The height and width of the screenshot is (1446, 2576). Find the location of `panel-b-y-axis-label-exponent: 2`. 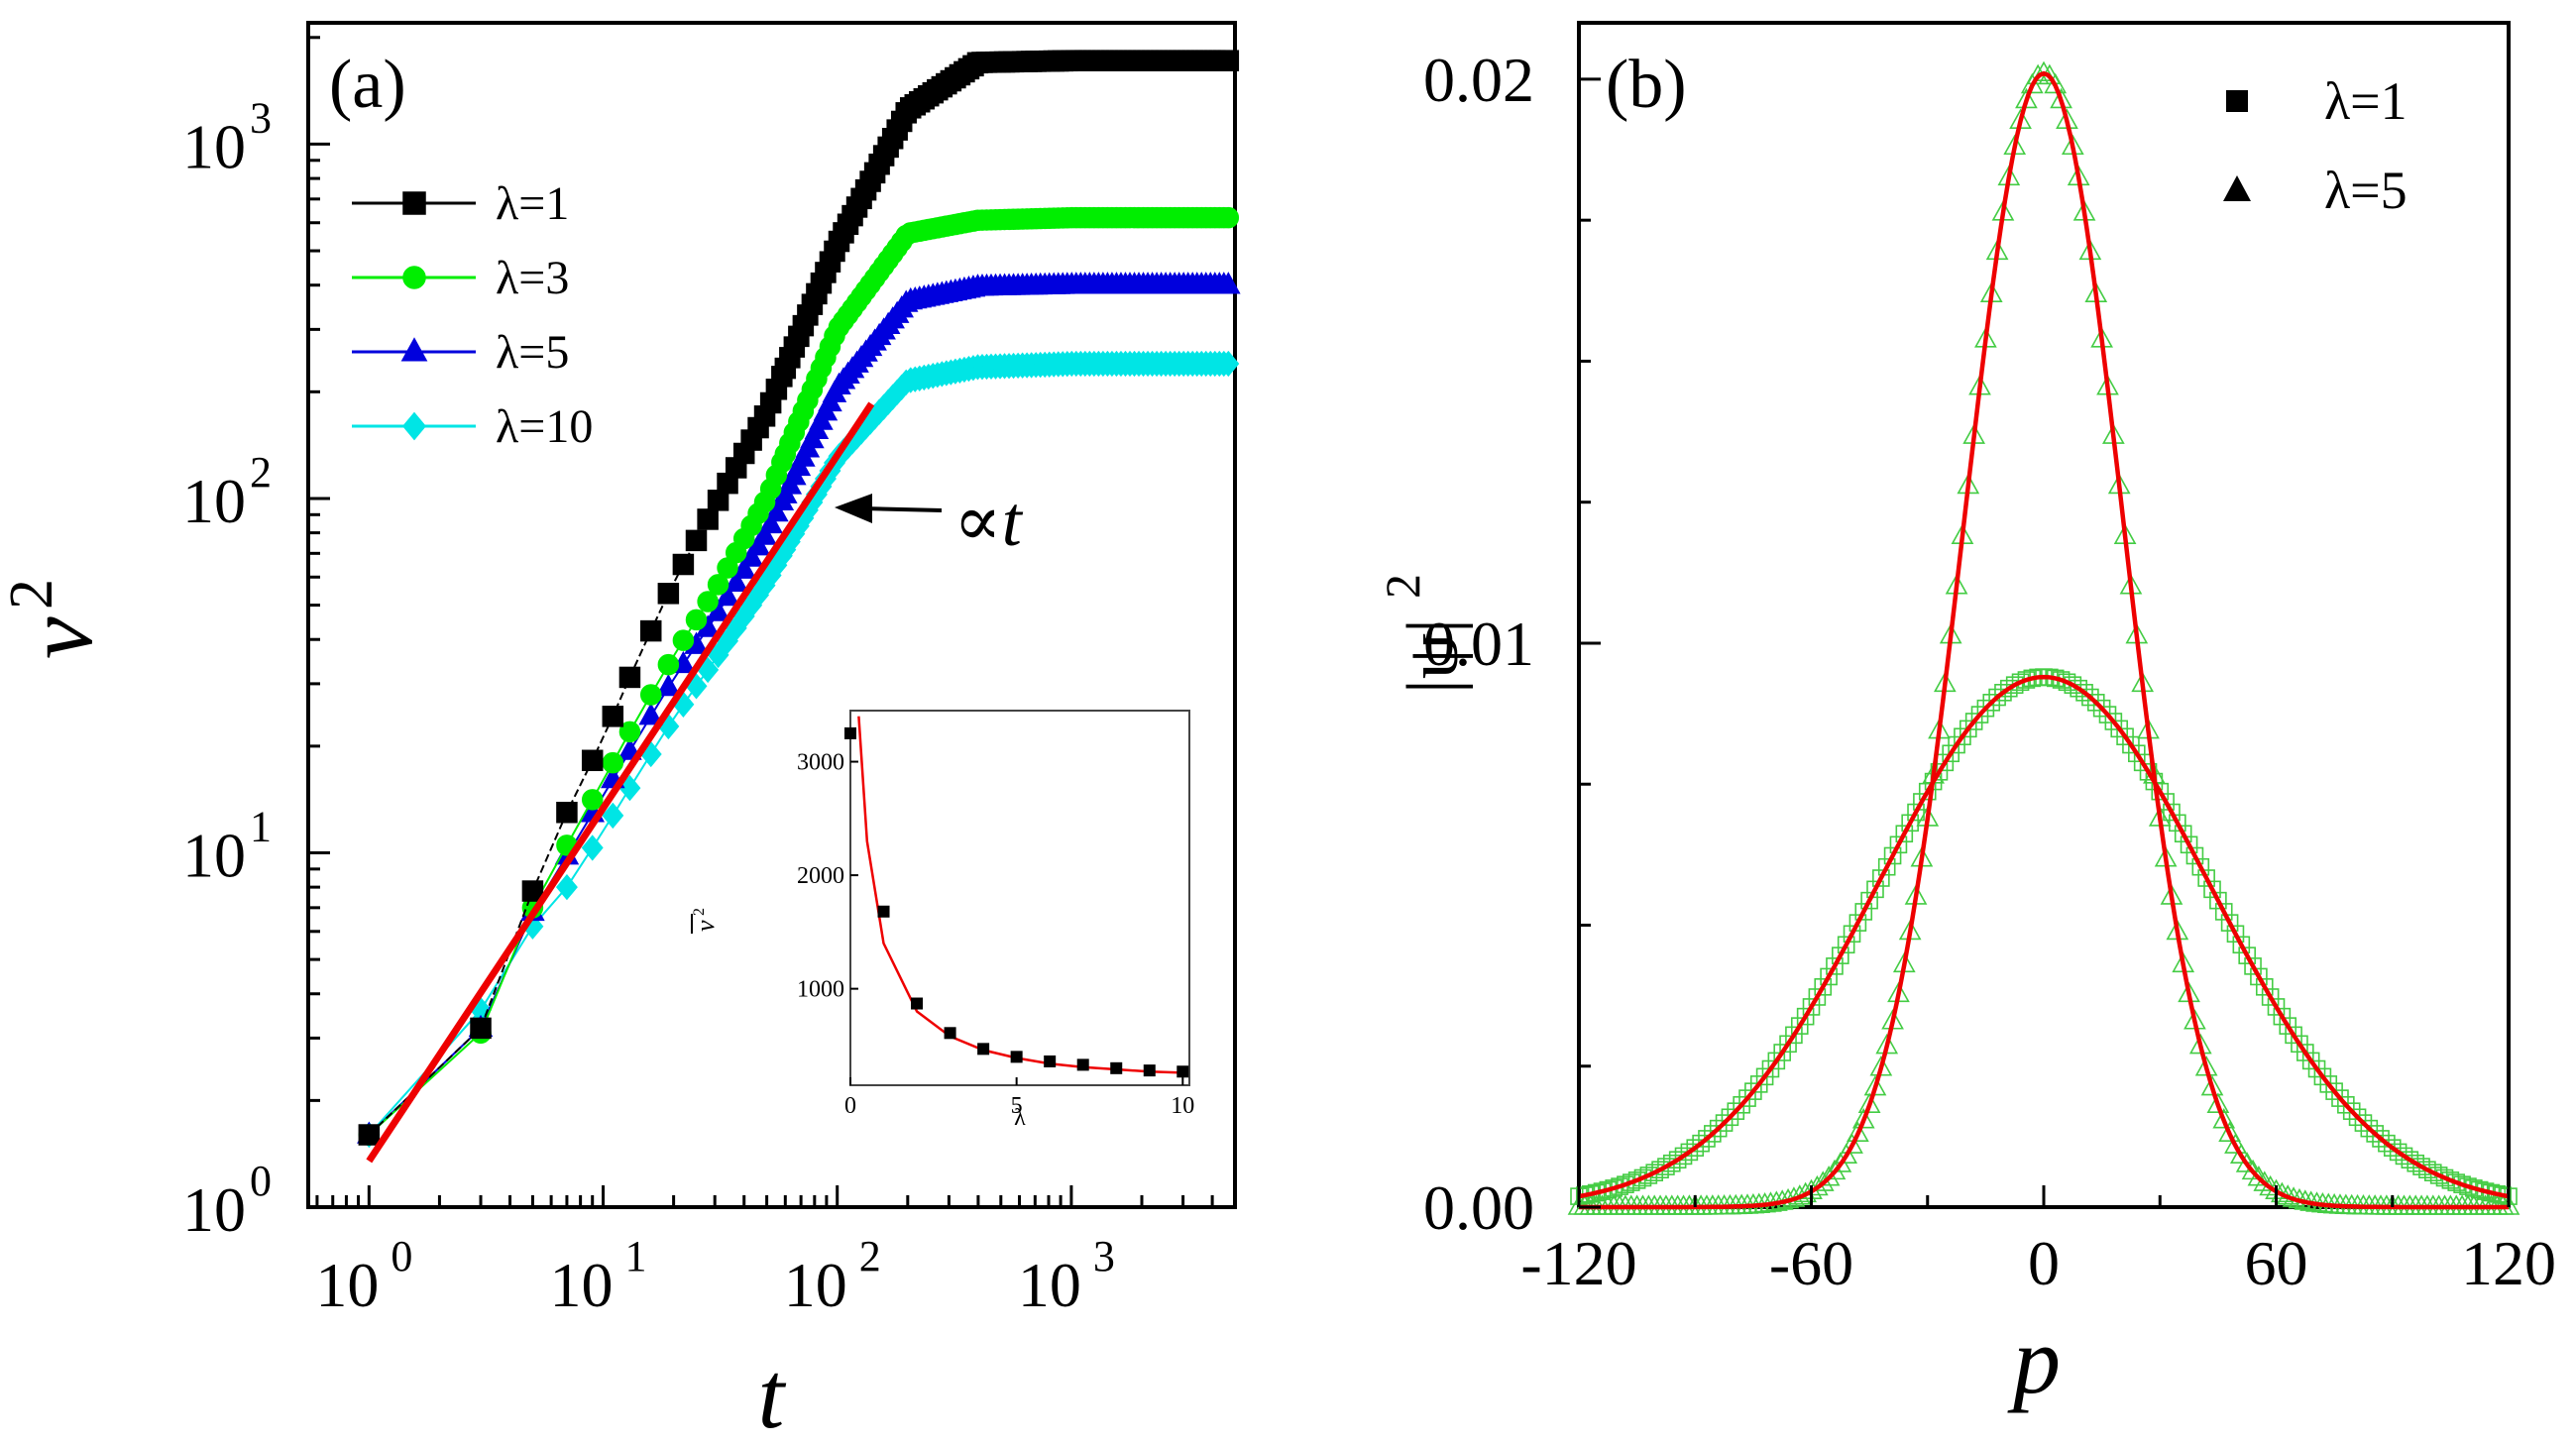

panel-b-y-axis-label-exponent: 2 is located at coordinates (1402, 586).